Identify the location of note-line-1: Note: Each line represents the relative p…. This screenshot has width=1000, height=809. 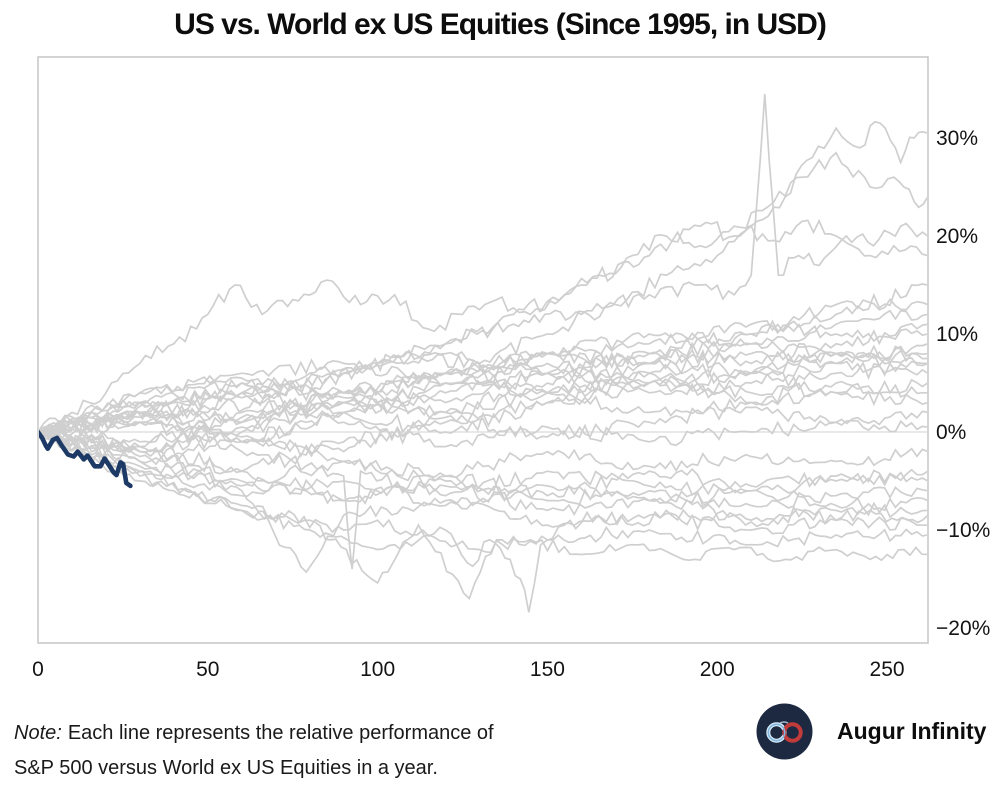
(254, 733).